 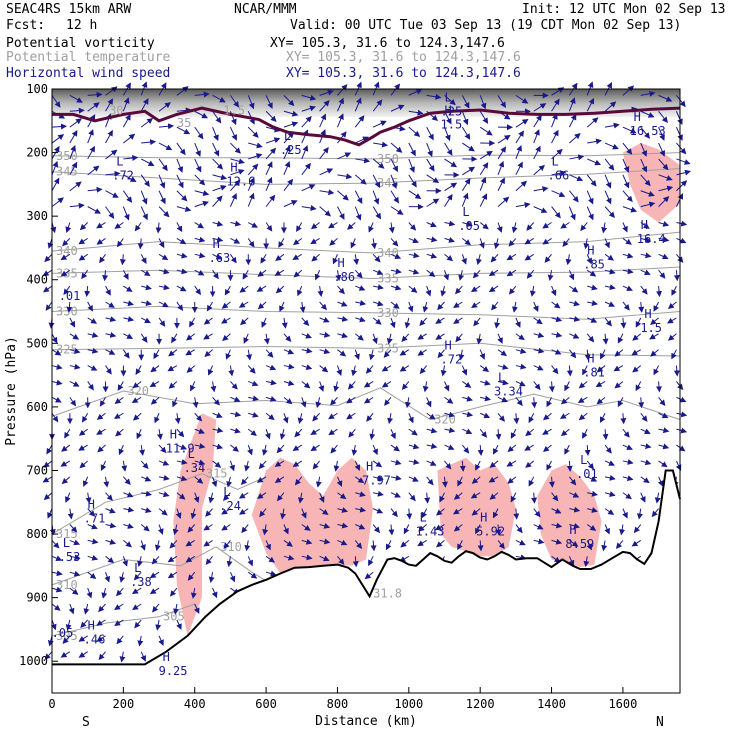 What do you see at coordinates (366, 126) in the screenshot?
I see `potential-vorticity-contours` at bounding box center [366, 126].